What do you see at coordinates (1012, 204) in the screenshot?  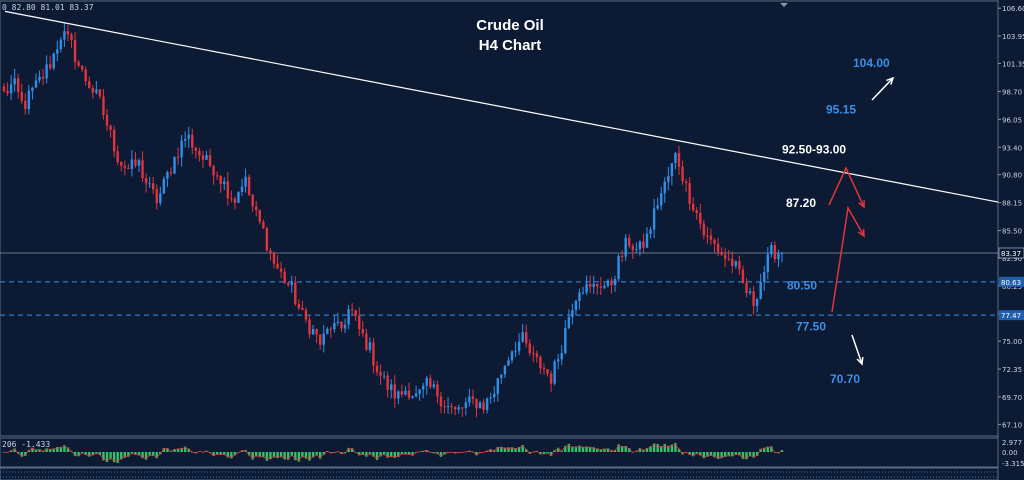 I see `price-tick-label: 88.15` at bounding box center [1012, 204].